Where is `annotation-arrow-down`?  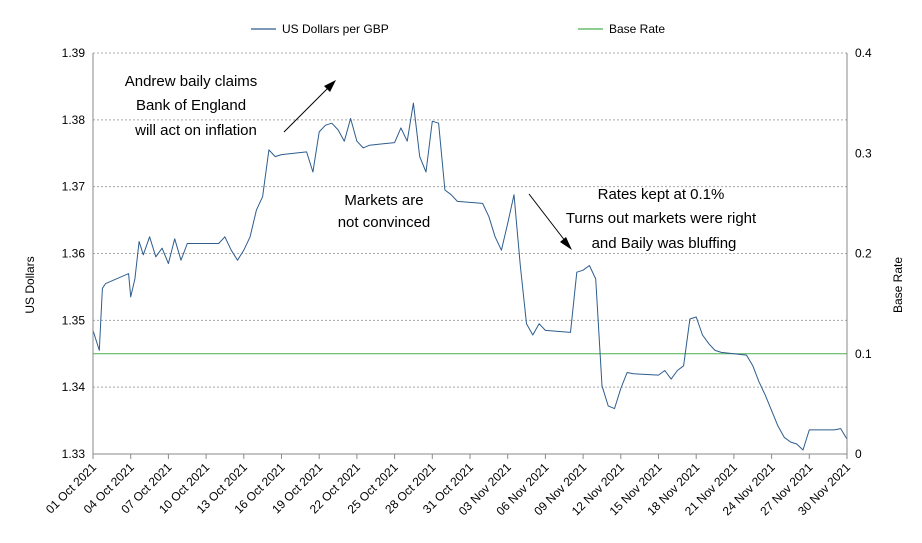
annotation-arrow-down is located at coordinates (549, 220).